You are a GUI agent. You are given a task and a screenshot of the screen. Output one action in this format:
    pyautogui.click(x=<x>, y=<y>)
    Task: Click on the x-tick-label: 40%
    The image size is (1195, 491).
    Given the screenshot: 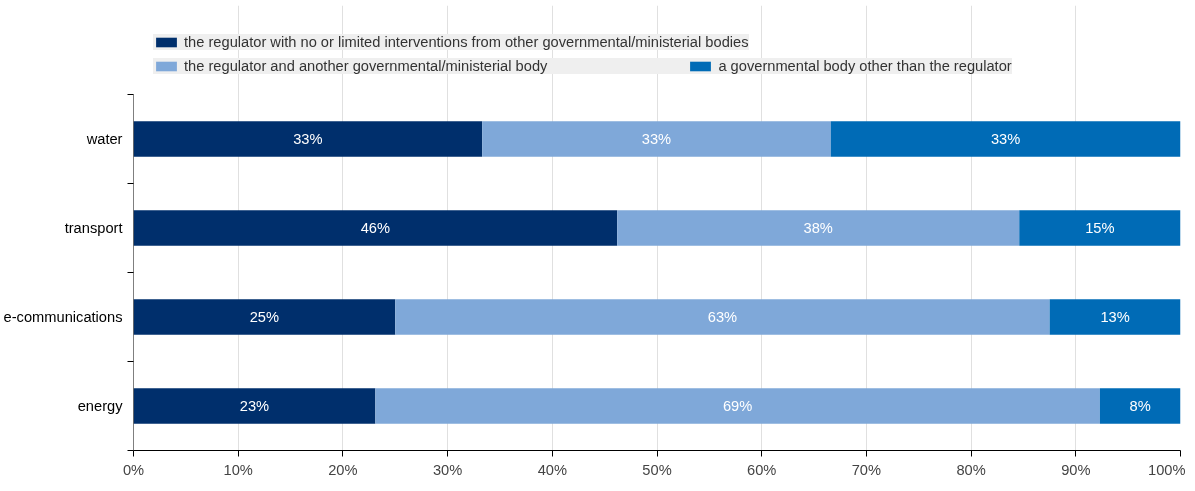 What is the action you would take?
    pyautogui.click(x=552, y=469)
    